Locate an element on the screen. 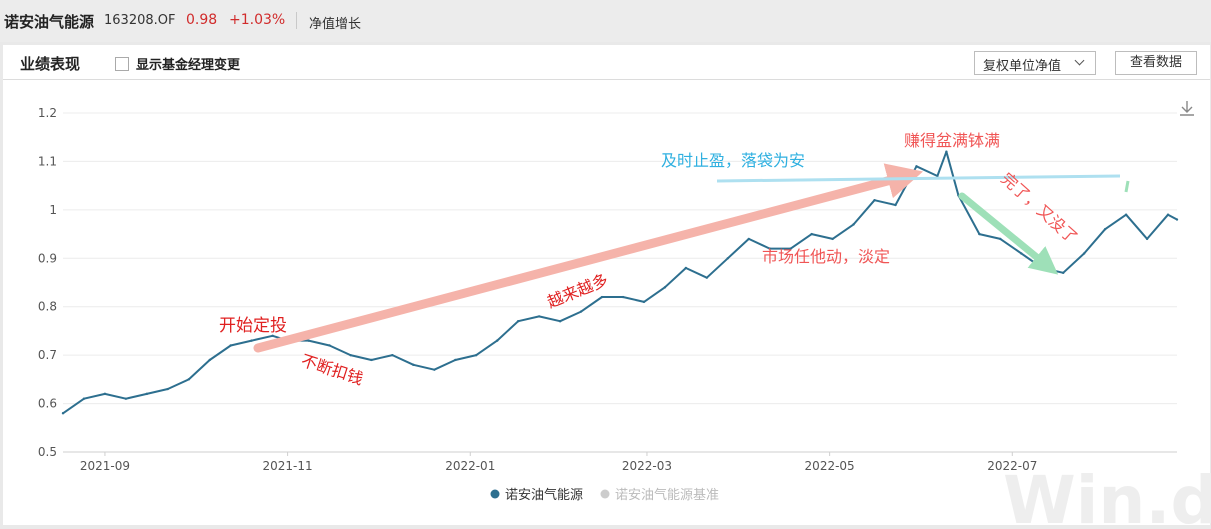 The width and height of the screenshot is (1211, 529). nav-type-dropdown: 复权单位净值 is located at coordinates (1035, 63).